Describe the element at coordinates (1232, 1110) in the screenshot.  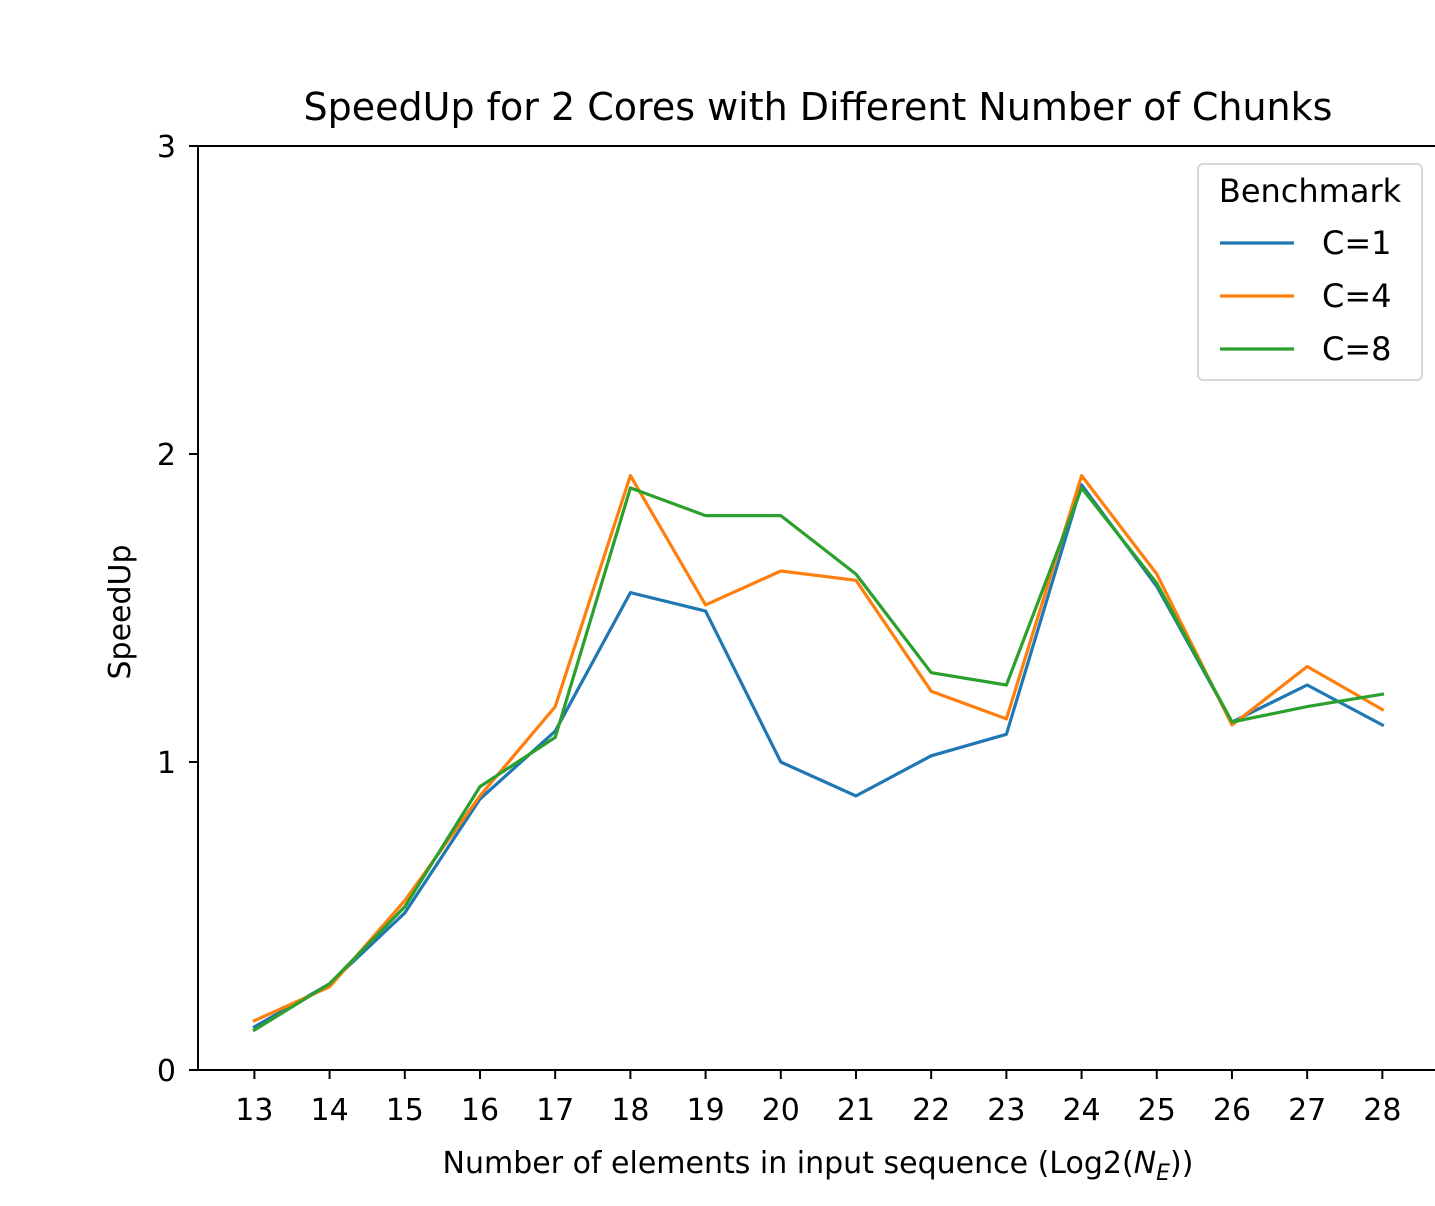
I see `x-tick-label: 26` at that location.